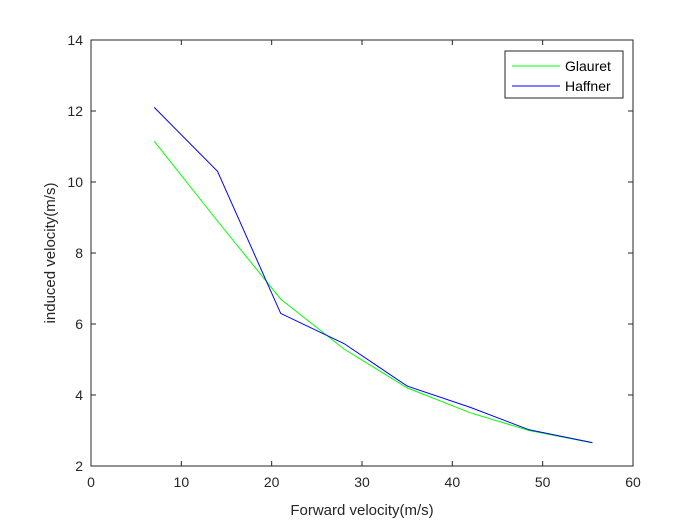 This screenshot has width=700, height=525. Describe the element at coordinates (361, 510) in the screenshot. I see `x-axis-label: Forward velocity(m/s)` at that location.